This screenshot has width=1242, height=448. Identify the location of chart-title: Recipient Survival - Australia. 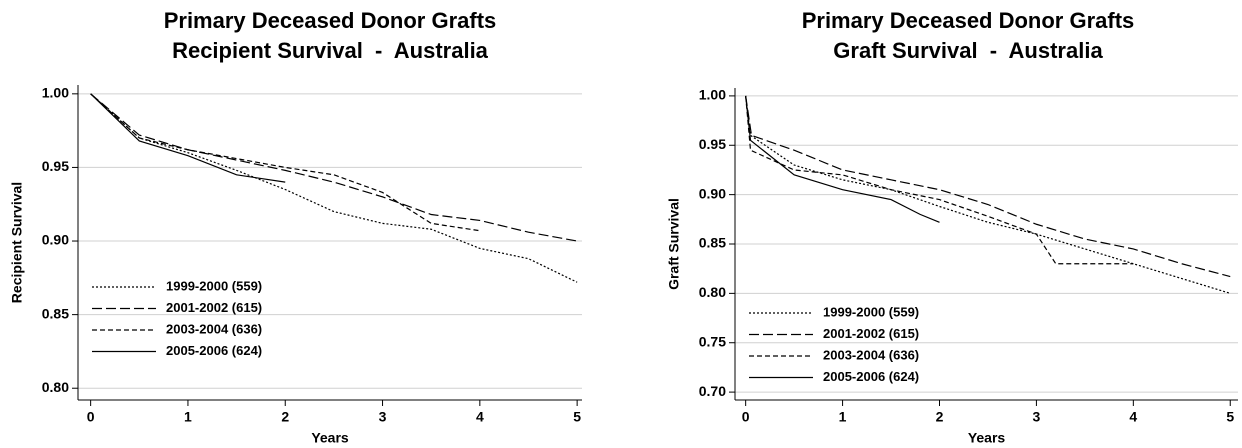
(330, 50).